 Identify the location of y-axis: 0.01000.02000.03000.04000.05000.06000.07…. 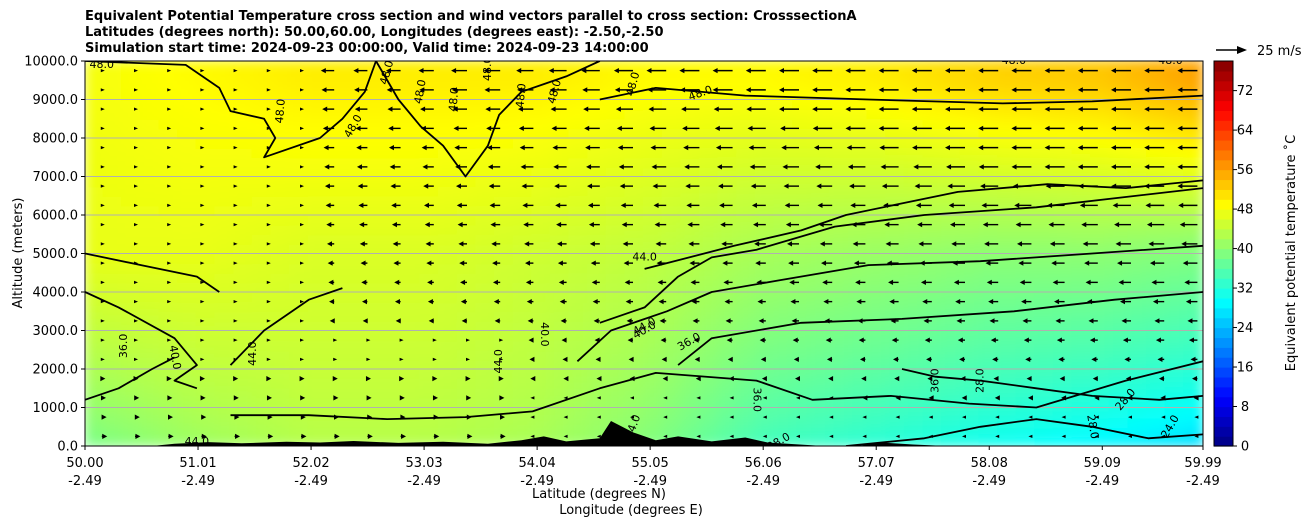
(54, 255).